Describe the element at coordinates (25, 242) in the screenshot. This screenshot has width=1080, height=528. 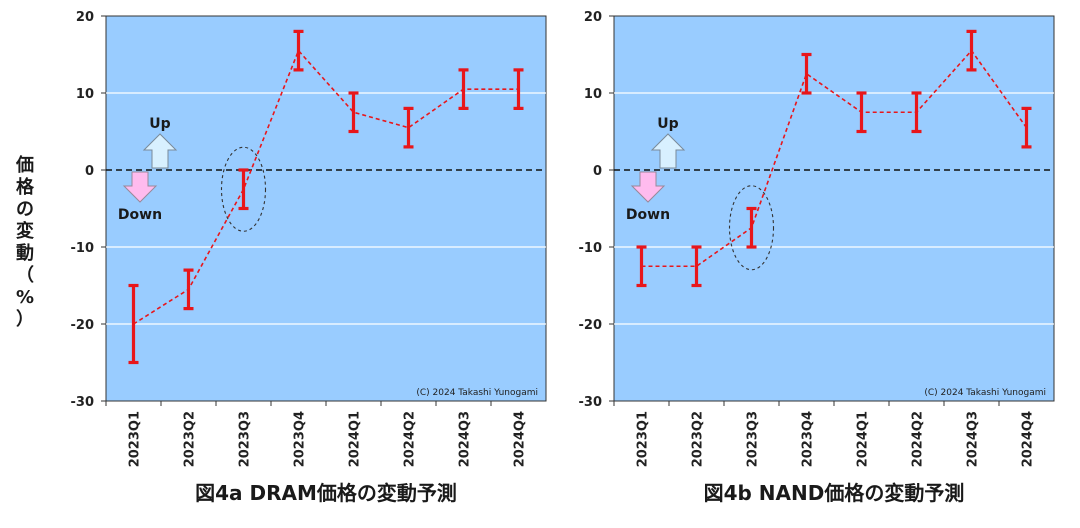
I see `y-axis-label: 価格の変動（%）` at that location.